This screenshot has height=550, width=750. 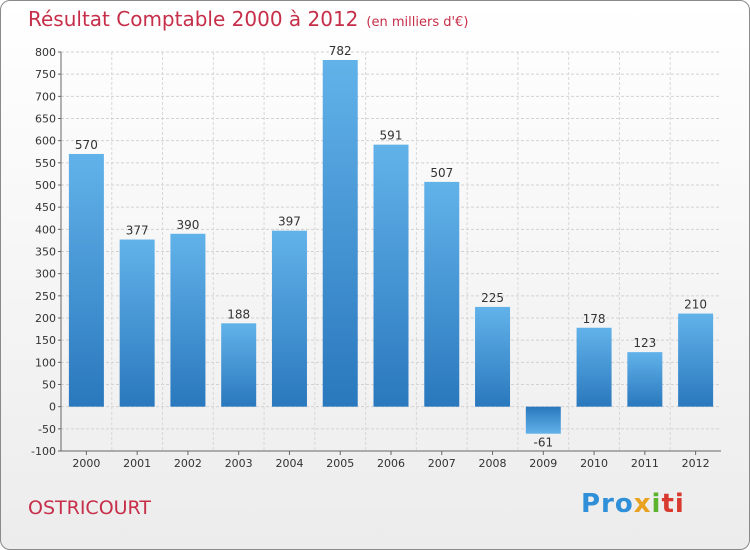 I want to click on data-label: 225, so click(x=492, y=298).